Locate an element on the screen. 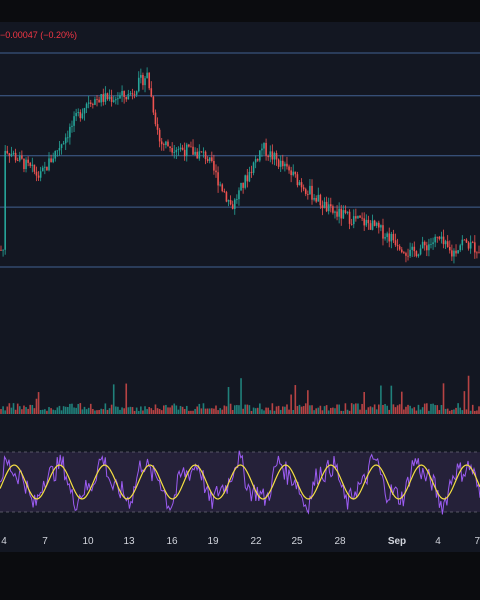 Image resolution: width=480 pixels, height=600 pixels. oscillator-band is located at coordinates (240, 482).